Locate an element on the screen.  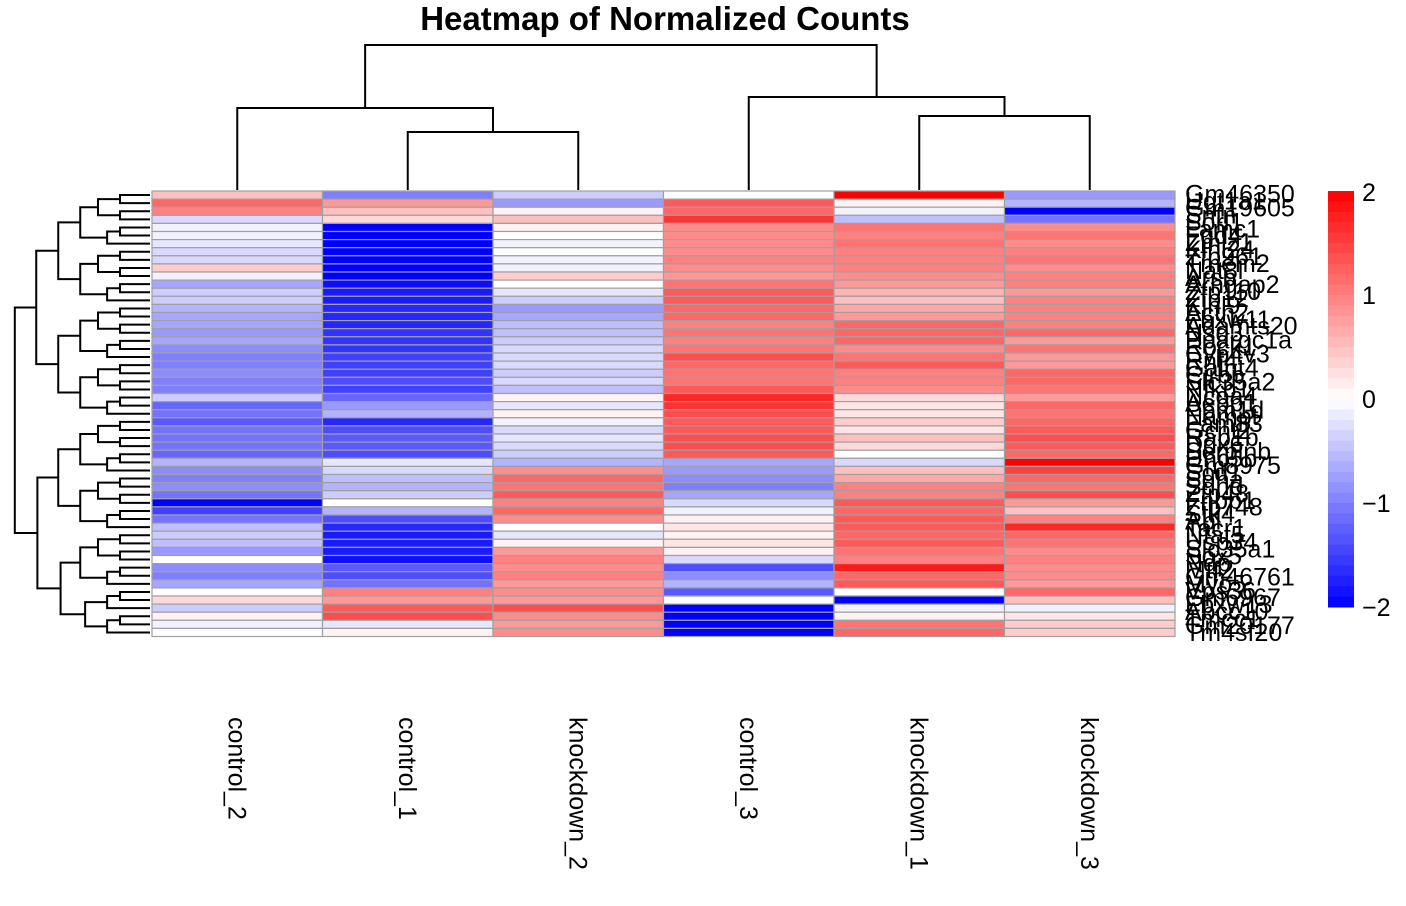
row-label: Usp34 is located at coordinates (1221, 543).